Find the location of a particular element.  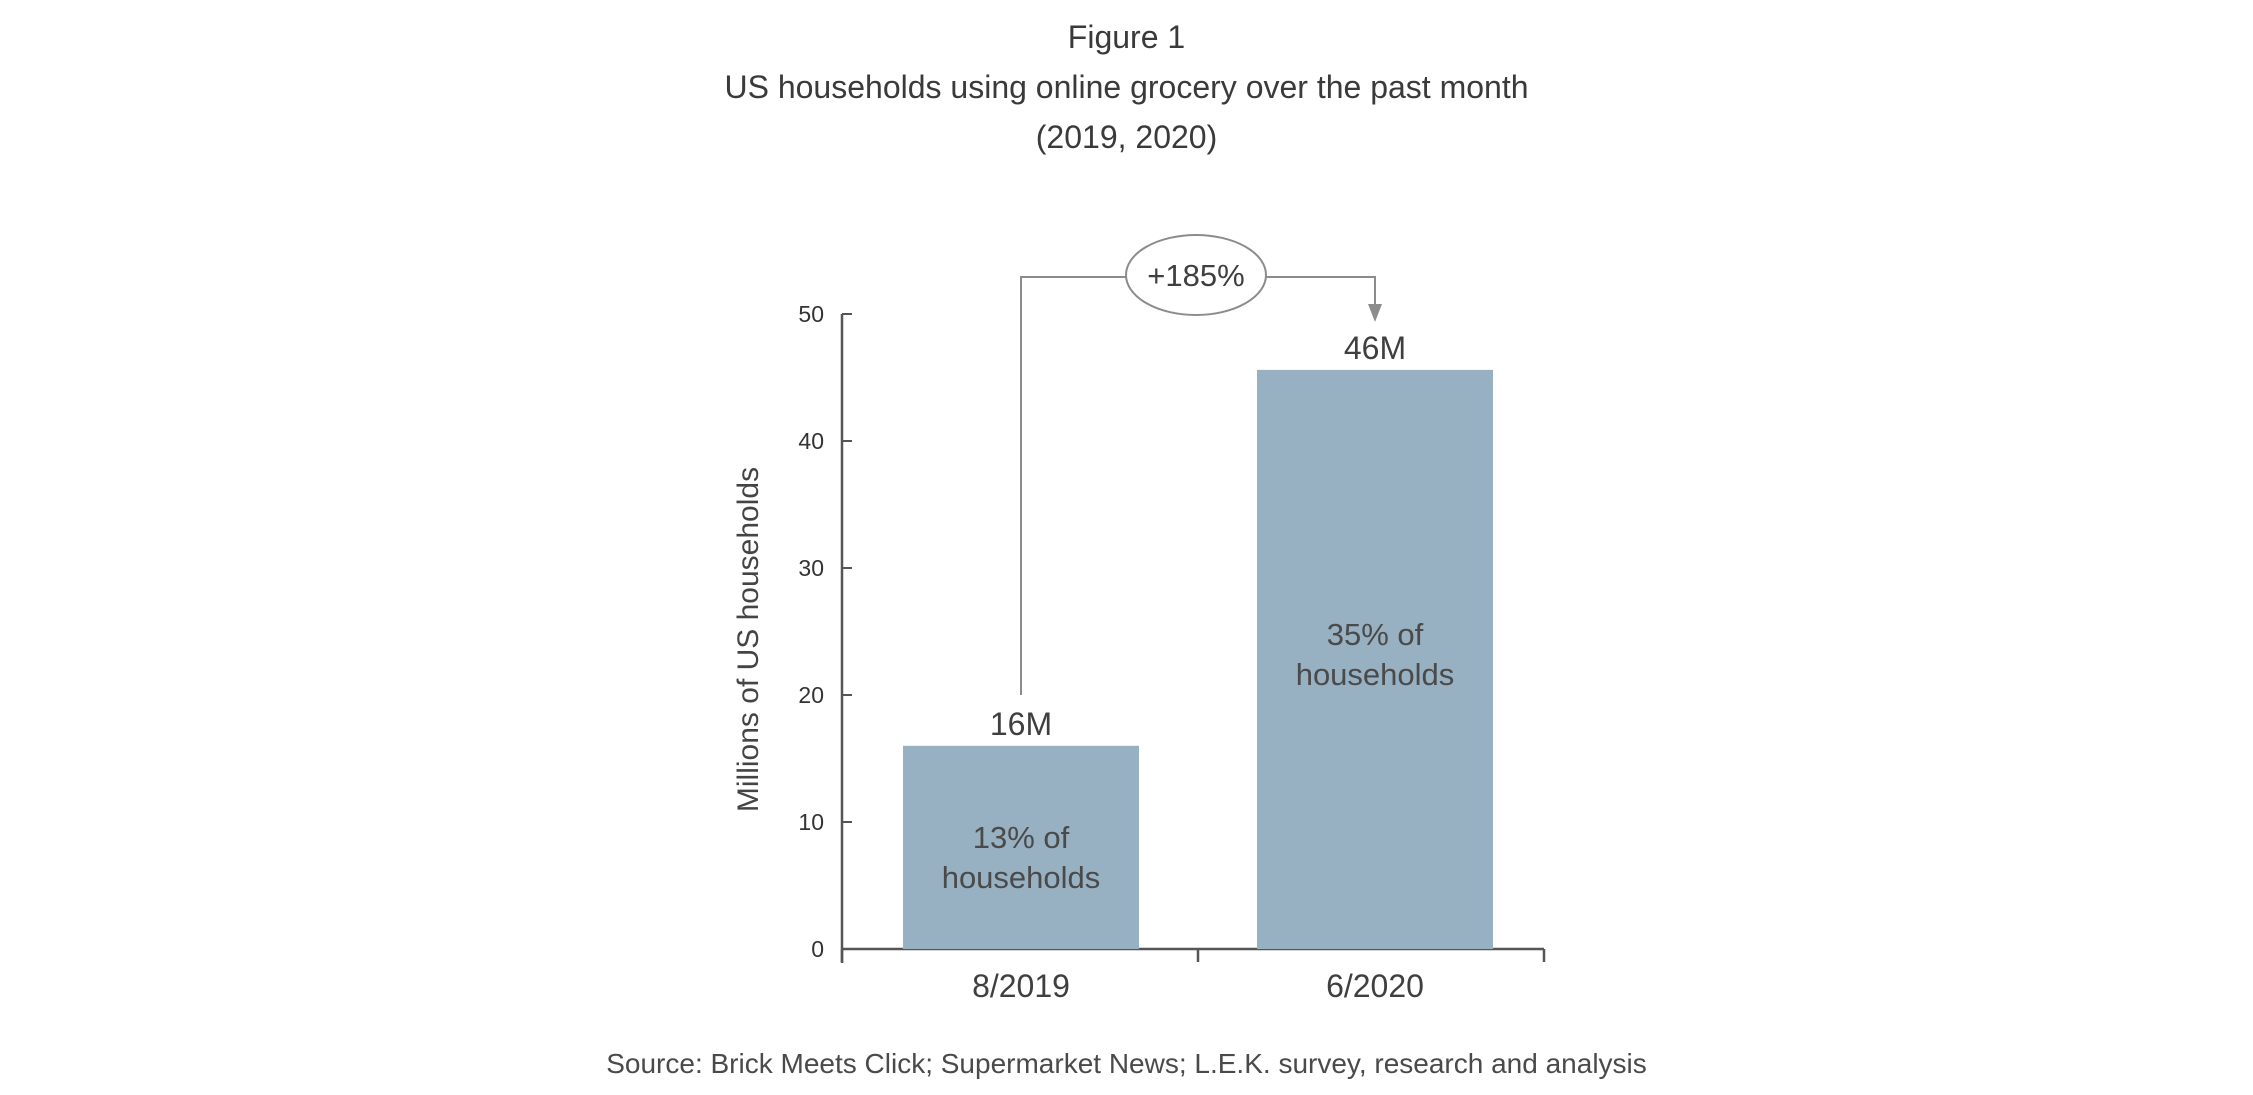

change-bubble is located at coordinates (1196, 275).